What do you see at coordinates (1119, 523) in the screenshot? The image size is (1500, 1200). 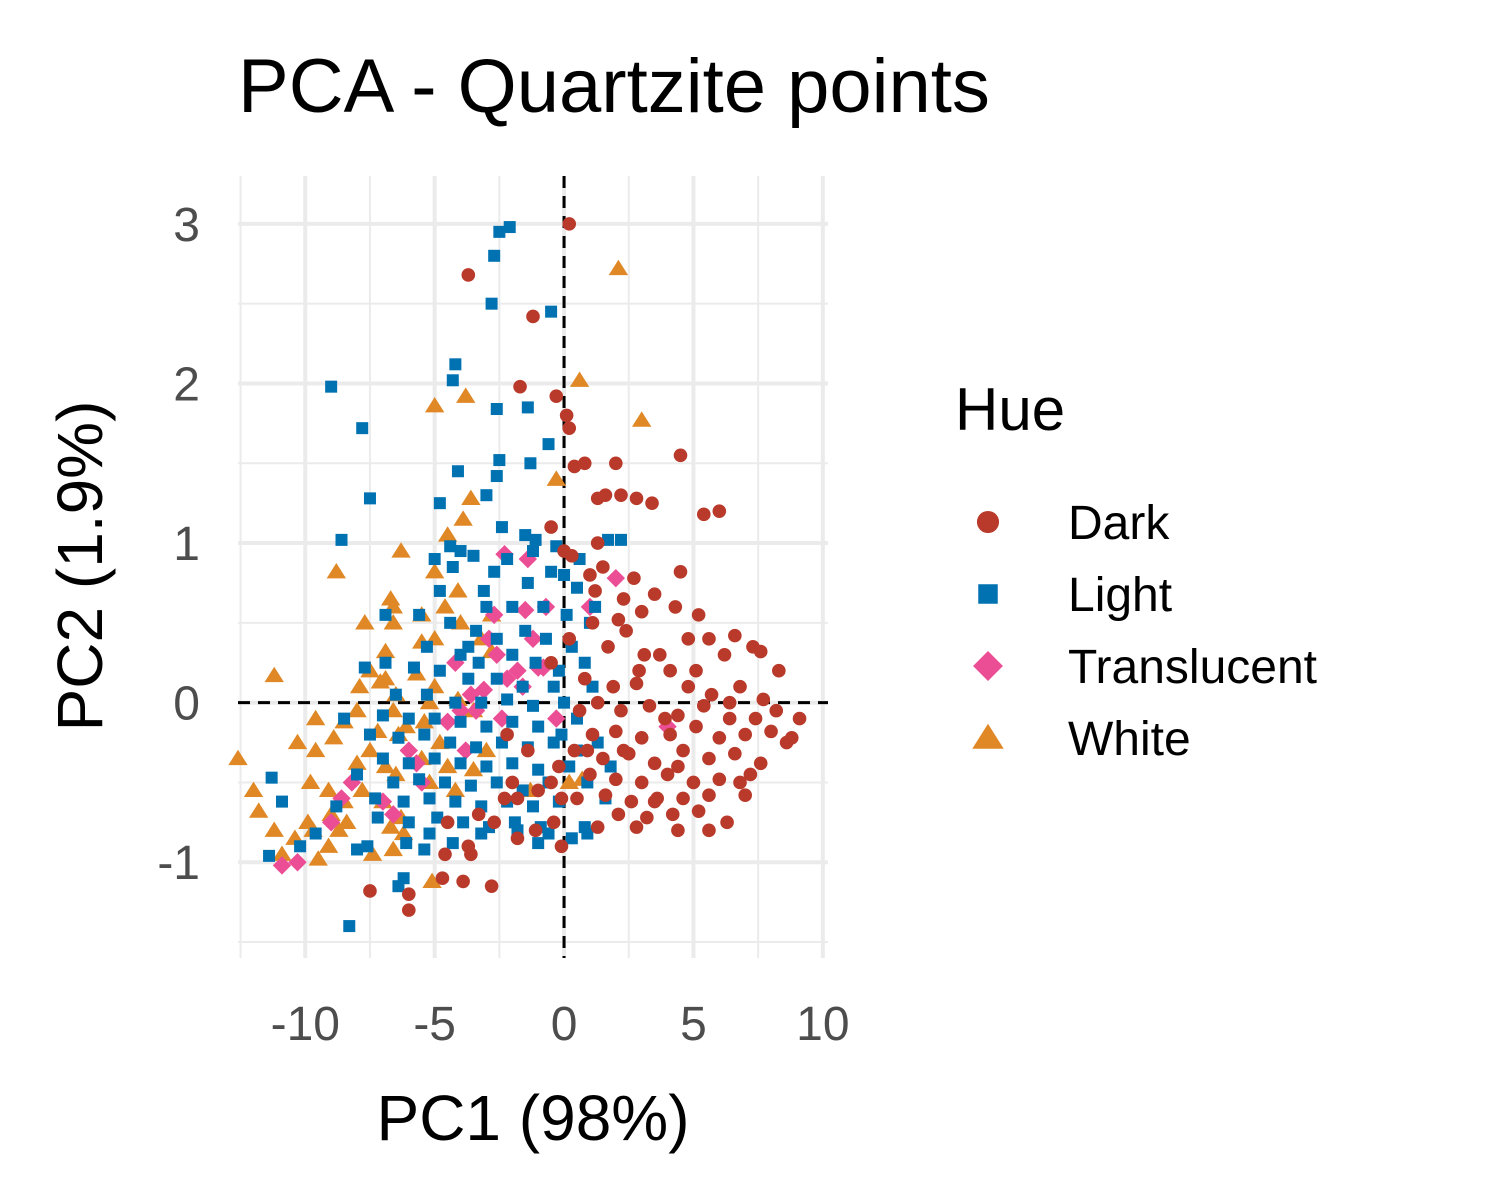 I see `legend-label-dark: Dark` at bounding box center [1119, 523].